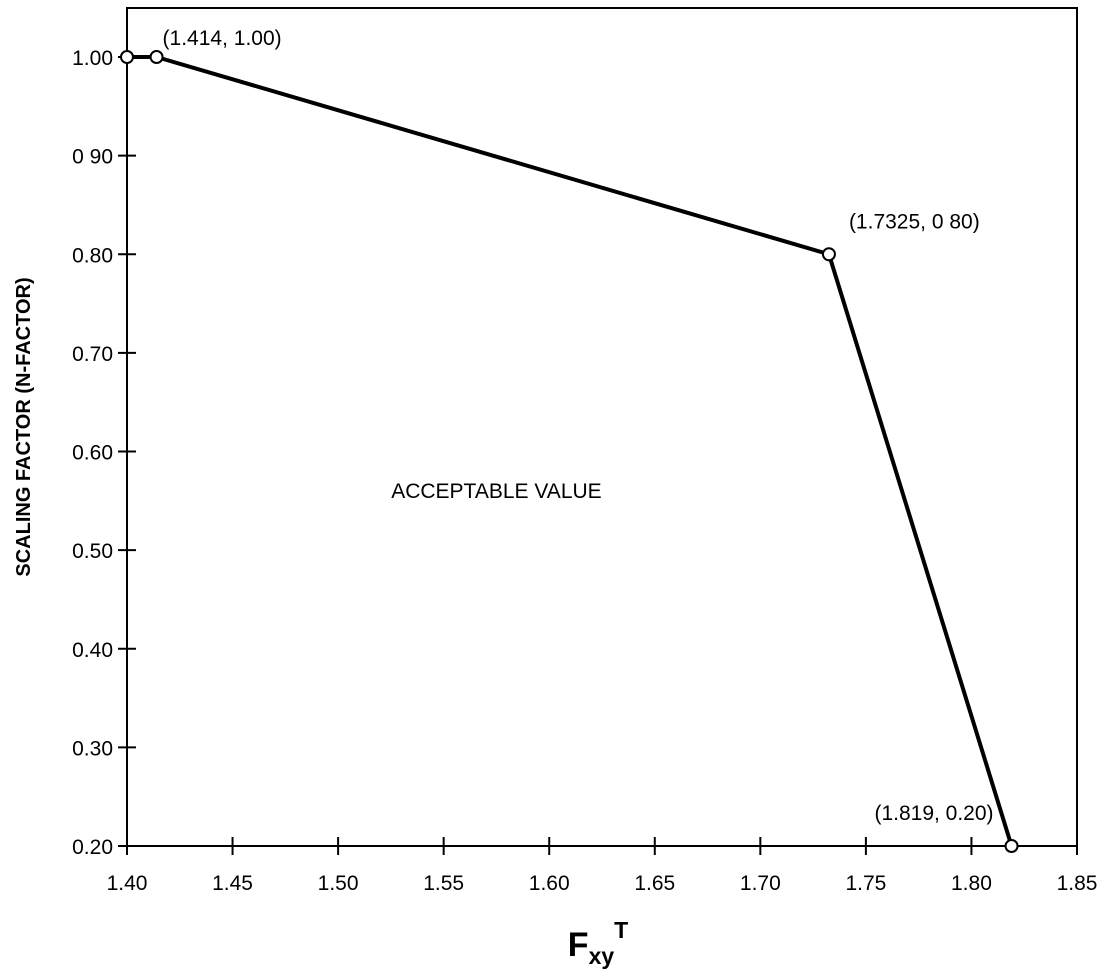  Describe the element at coordinates (127, 883) in the screenshot. I see `x-tick-label: 1.40` at that location.